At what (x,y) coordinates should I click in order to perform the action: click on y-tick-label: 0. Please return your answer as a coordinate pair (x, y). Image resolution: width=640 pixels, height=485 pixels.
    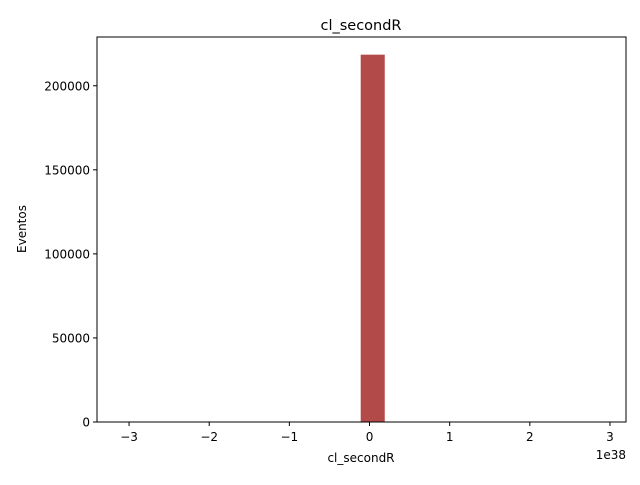
    Looking at the image, I should click on (86, 423).